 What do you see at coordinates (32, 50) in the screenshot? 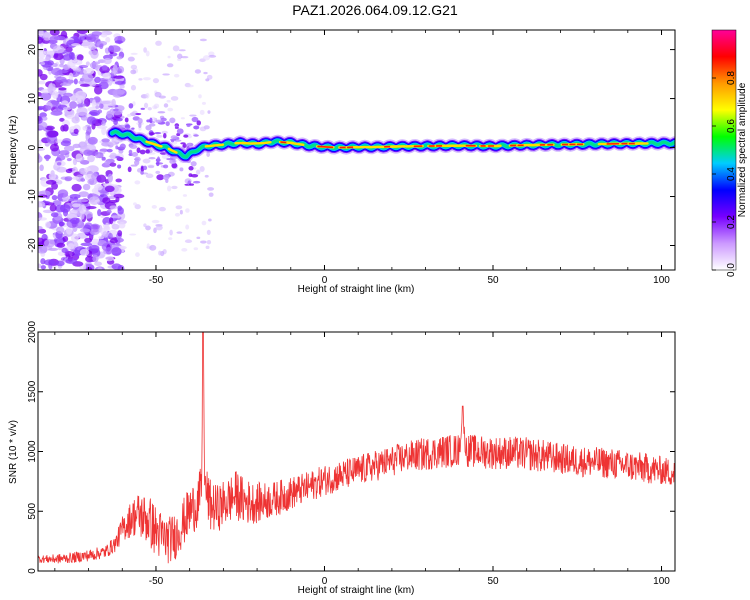
I see `spectrogram-y-tick-label: 20` at bounding box center [32, 50].